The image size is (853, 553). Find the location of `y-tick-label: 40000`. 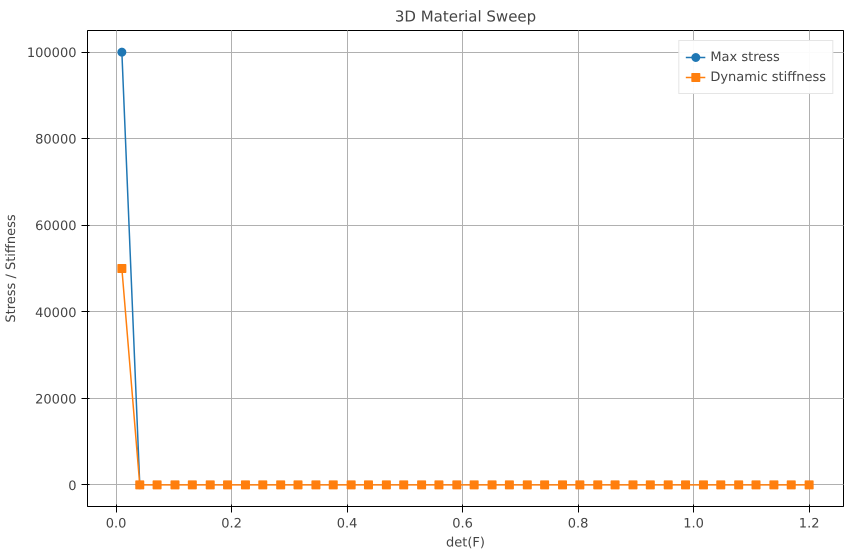

y-tick-label: 40000 is located at coordinates (56, 313).